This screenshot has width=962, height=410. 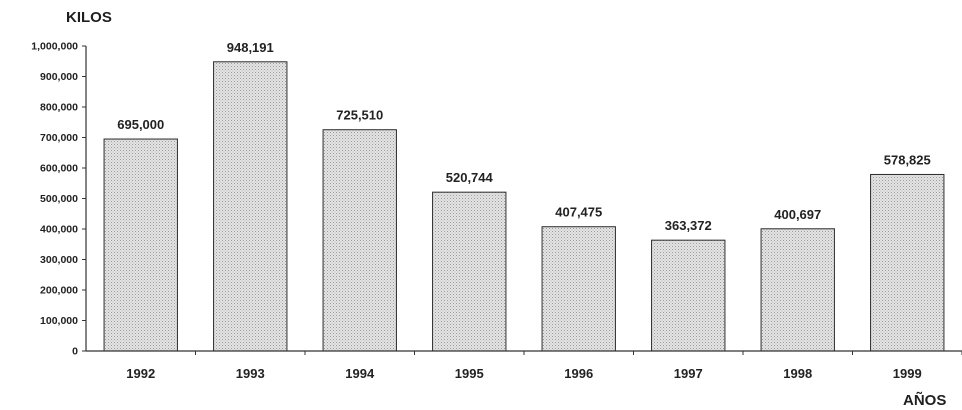 I want to click on bar-value-label: 695,000, so click(x=140, y=124).